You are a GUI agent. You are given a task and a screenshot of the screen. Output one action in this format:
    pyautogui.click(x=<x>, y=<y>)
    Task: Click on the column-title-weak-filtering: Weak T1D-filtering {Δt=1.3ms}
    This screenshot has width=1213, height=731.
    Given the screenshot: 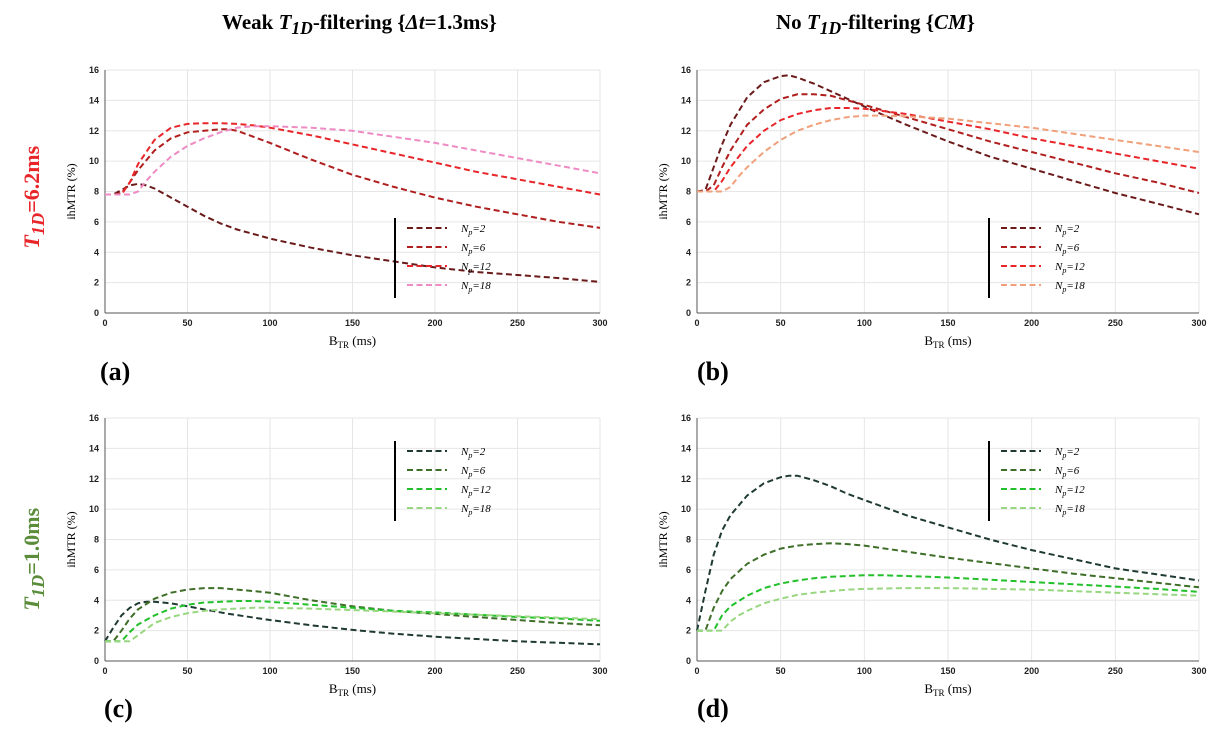 What is the action you would take?
    pyautogui.click(x=359, y=24)
    